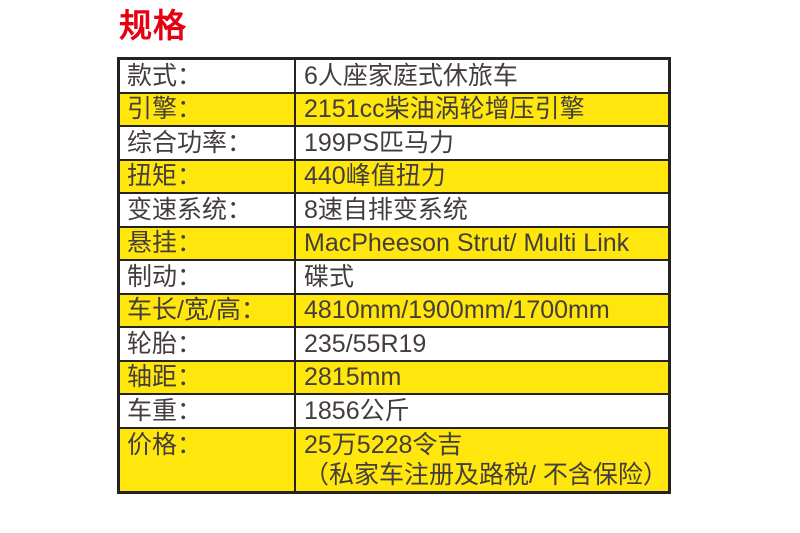 The height and width of the screenshot is (533, 800). I want to click on spec-value-line: （私家车注册及路税/ 不含保险）, so click(486, 474).